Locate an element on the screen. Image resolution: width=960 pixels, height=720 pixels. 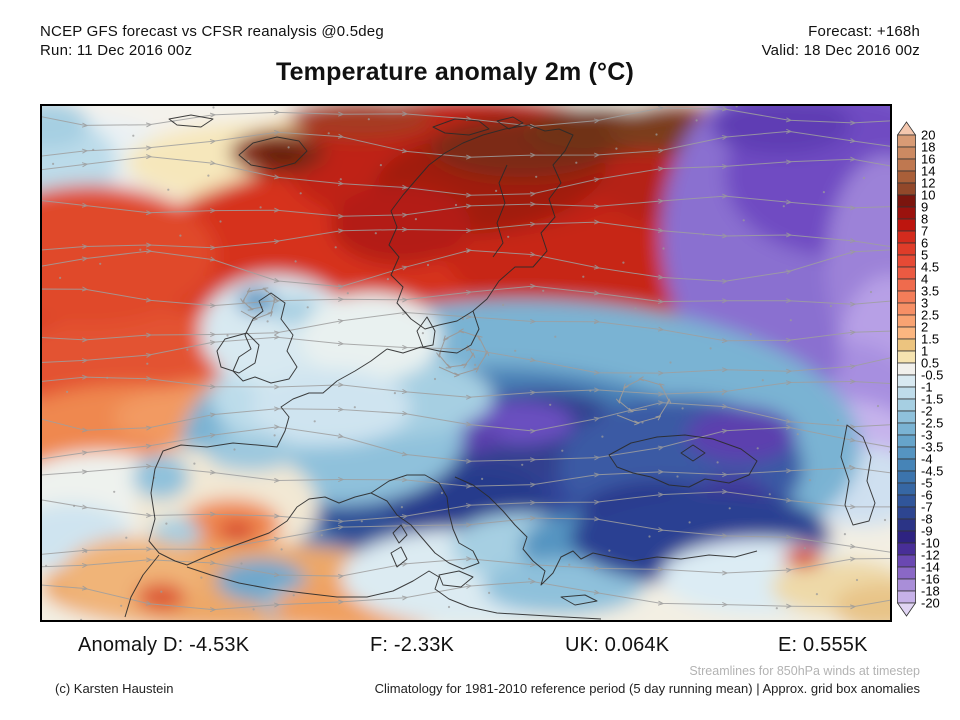
anomaly-d: Anomaly D: -4.53K is located at coordinates (164, 645).